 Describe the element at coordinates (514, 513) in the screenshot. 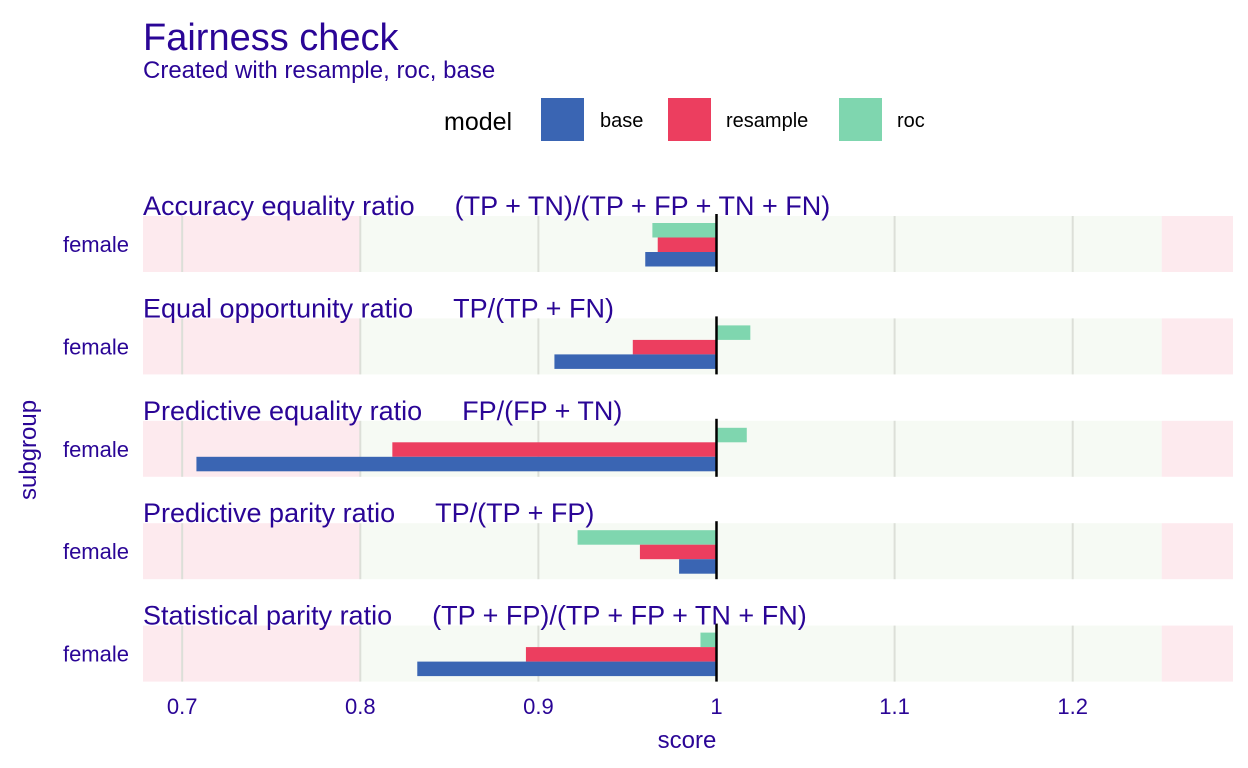

I see `panel-formula: TP/(TP + FP)` at that location.